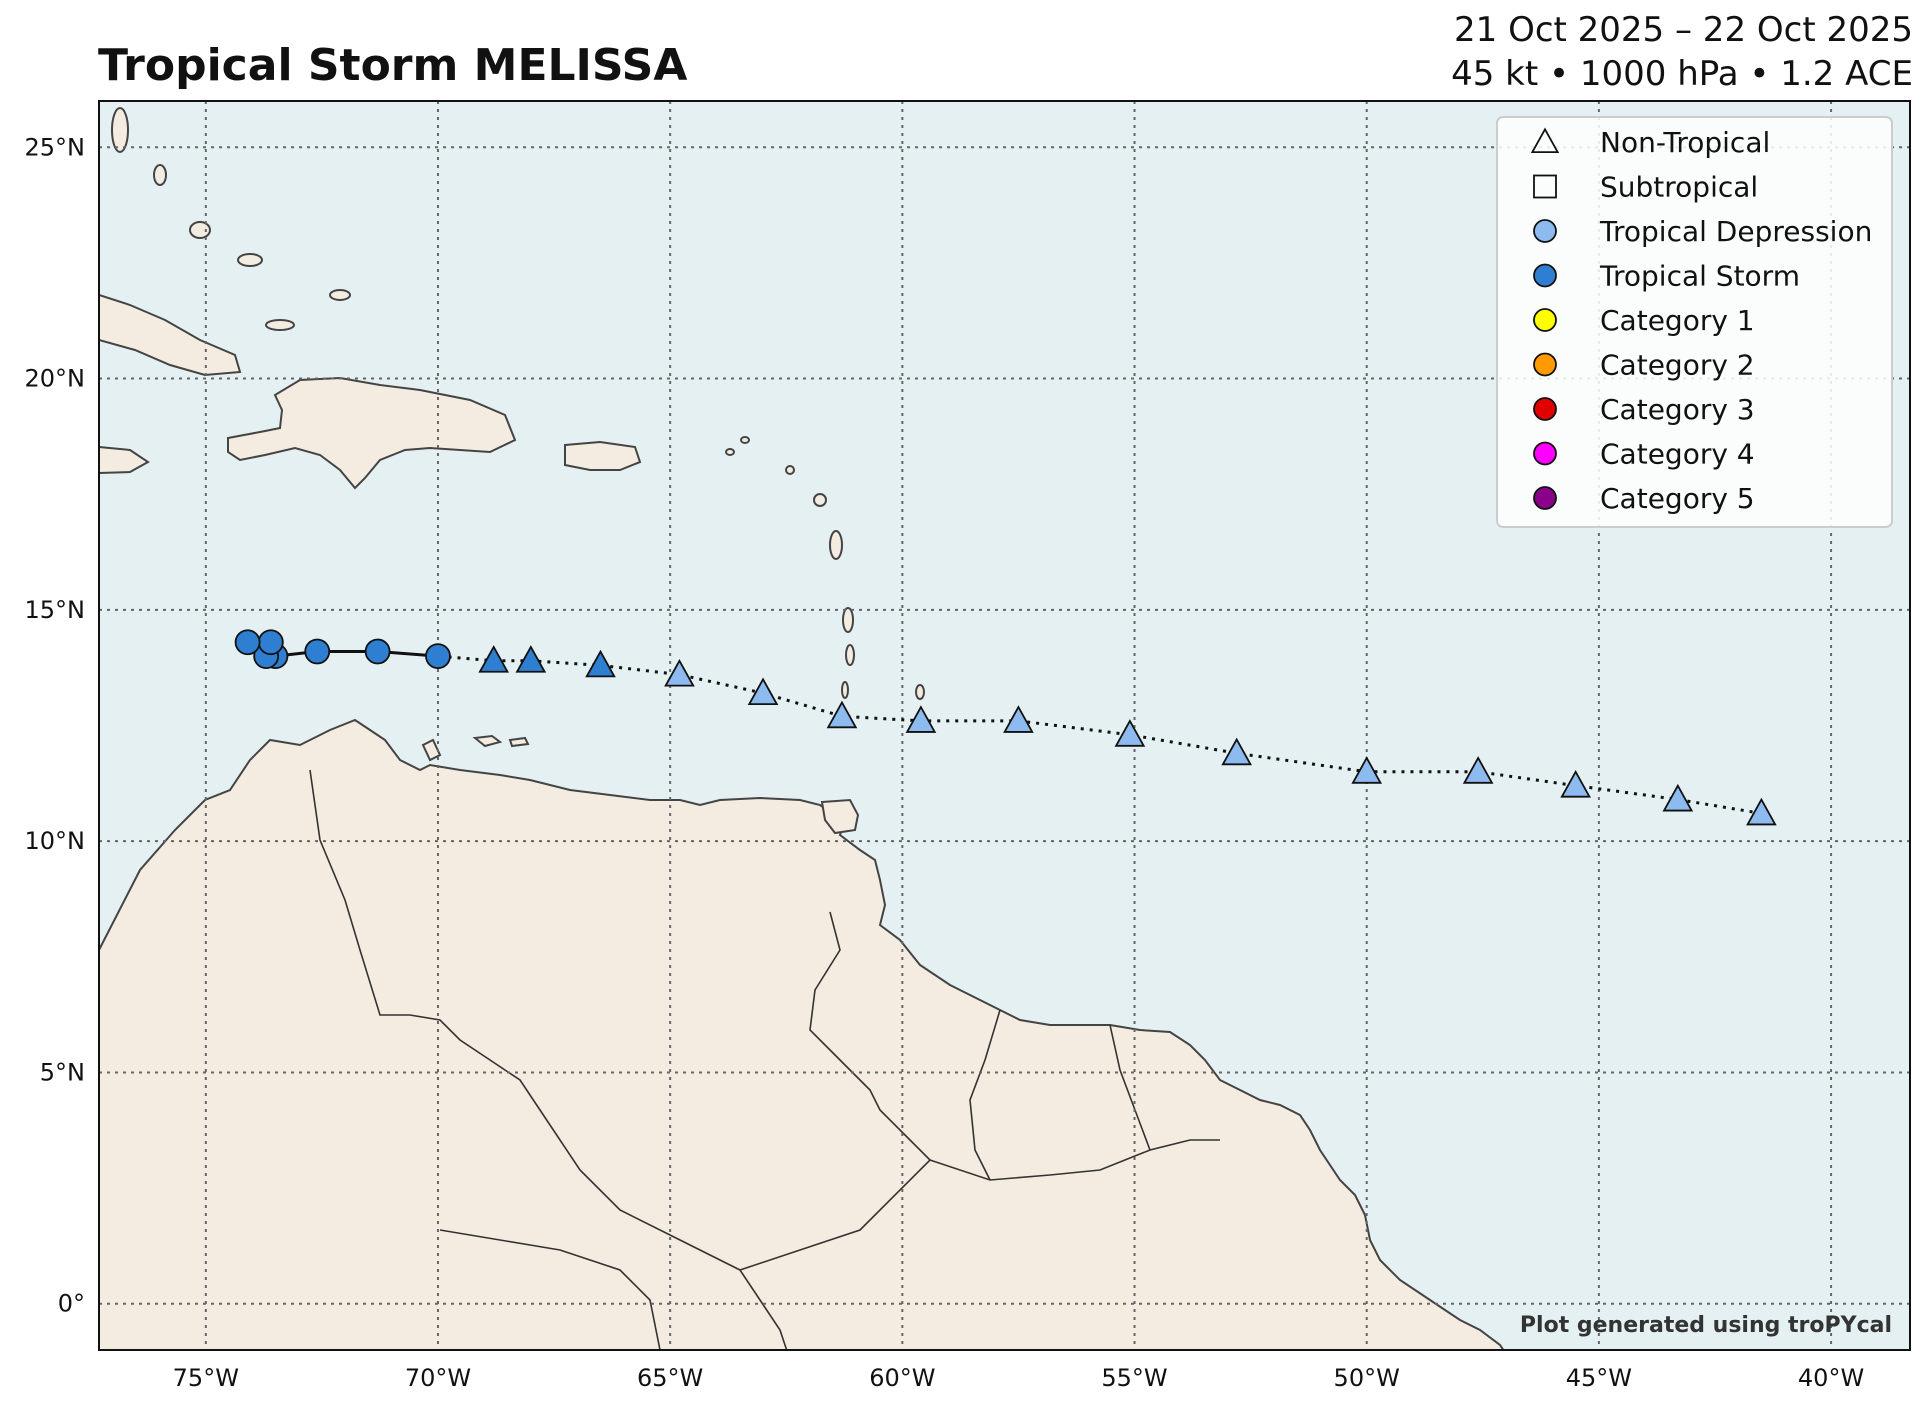 Image resolution: width=1927 pixels, height=1406 pixels. I want to click on legend-label: Category 3, so click(1677, 409).